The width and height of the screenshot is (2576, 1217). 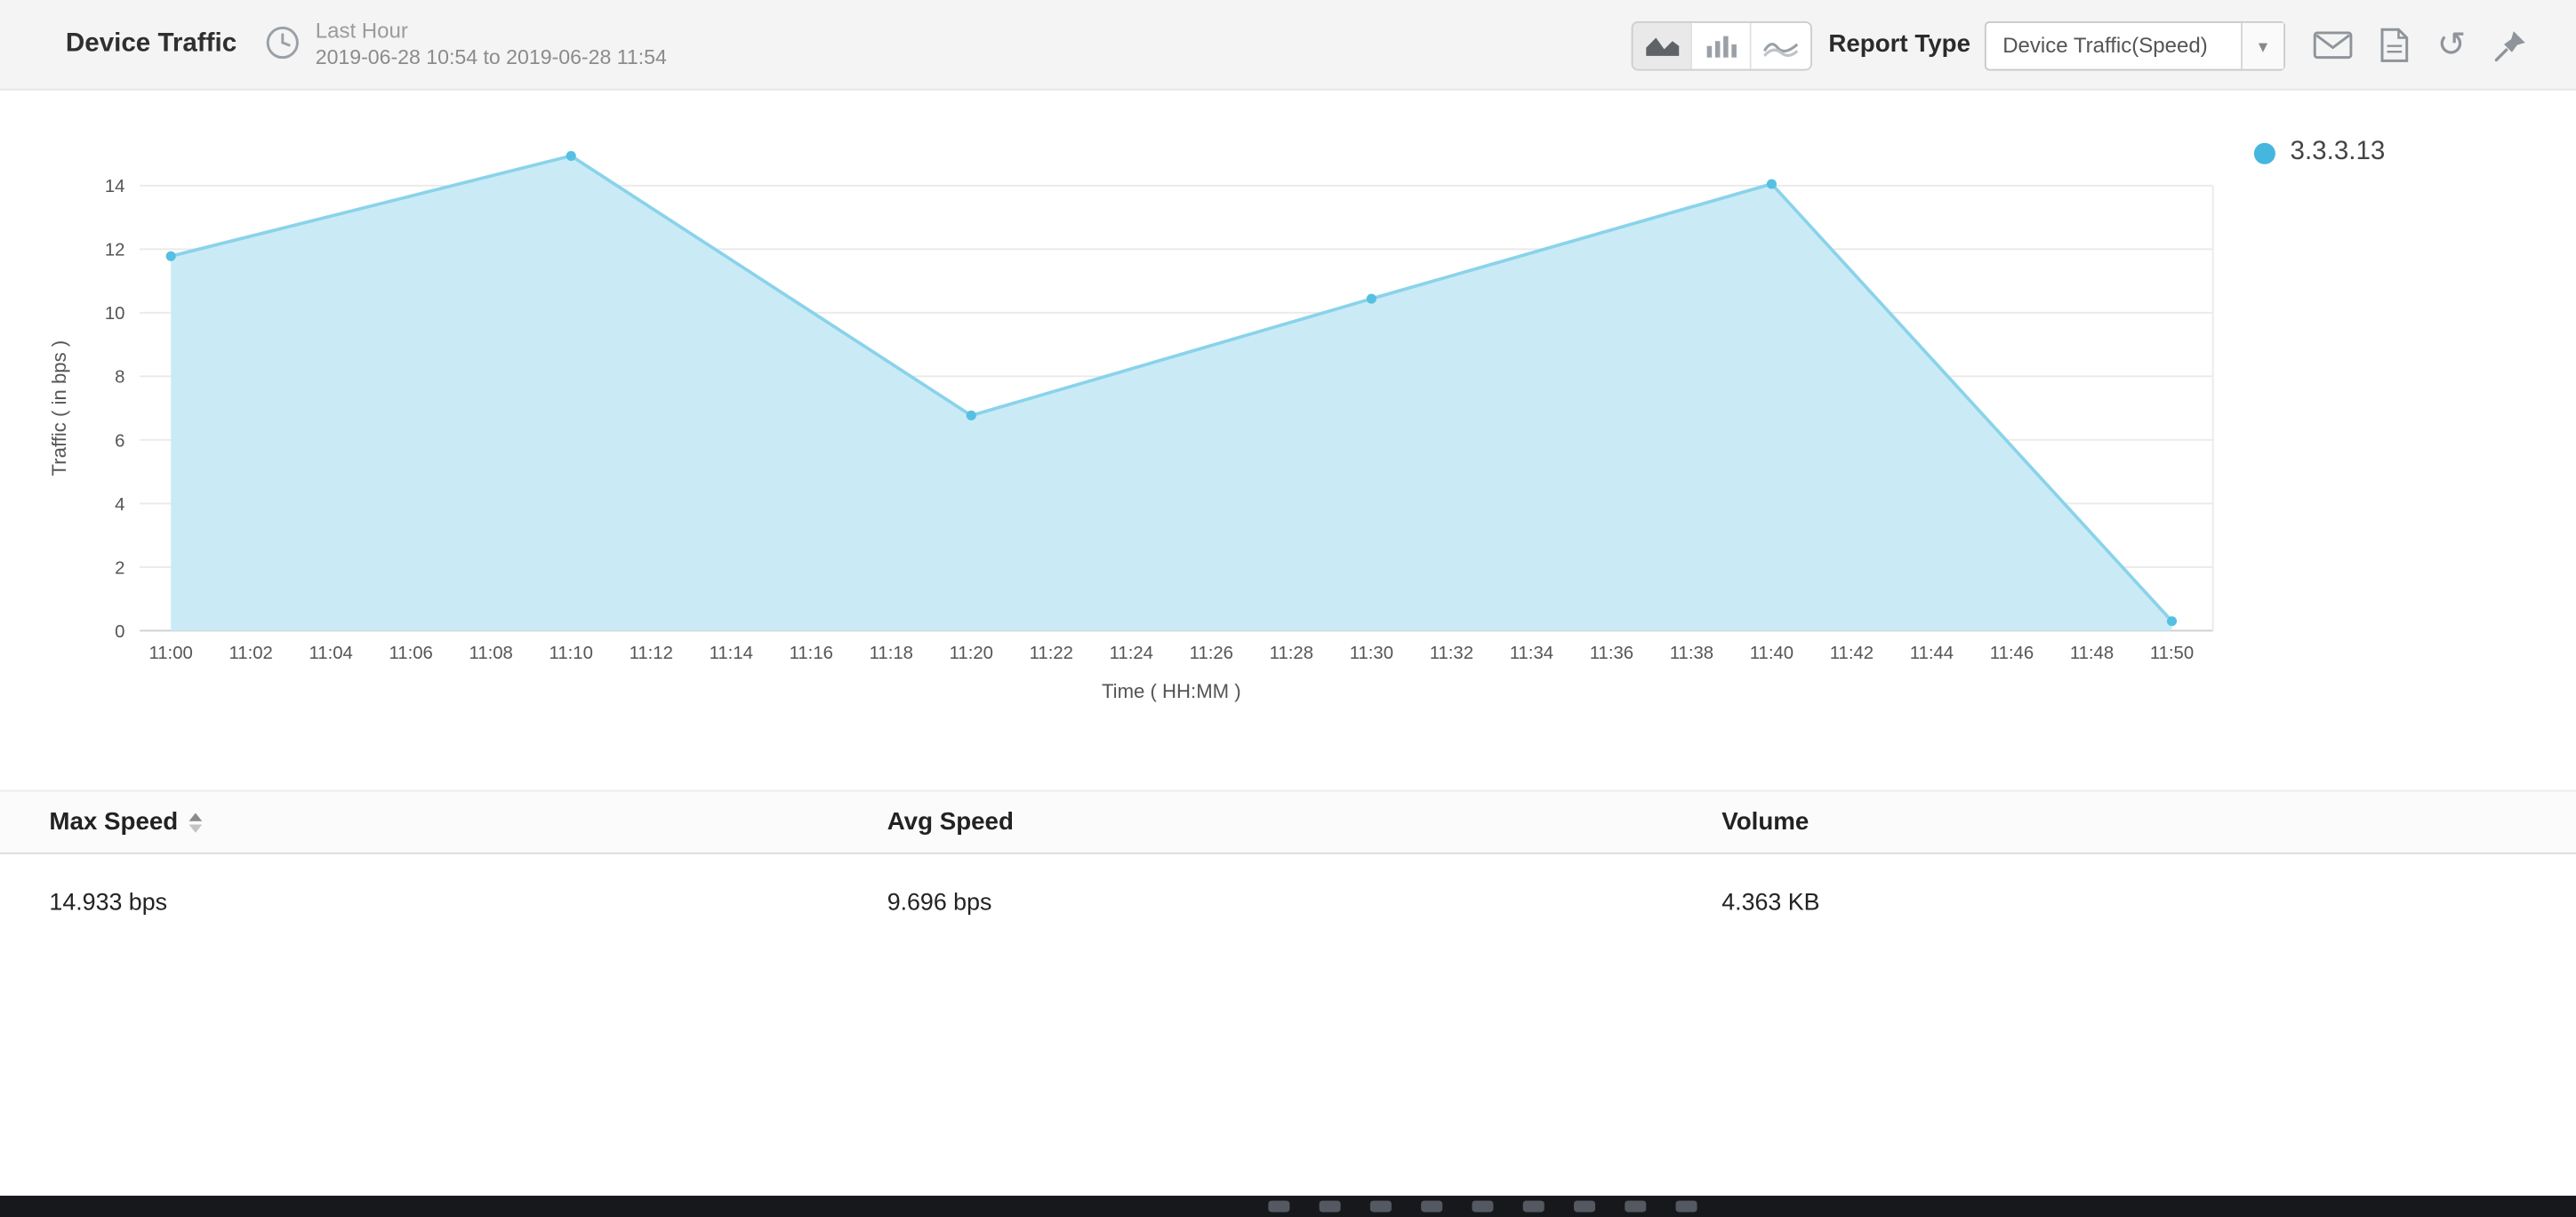 I want to click on toolbar-actions: ↺, so click(x=2420, y=45).